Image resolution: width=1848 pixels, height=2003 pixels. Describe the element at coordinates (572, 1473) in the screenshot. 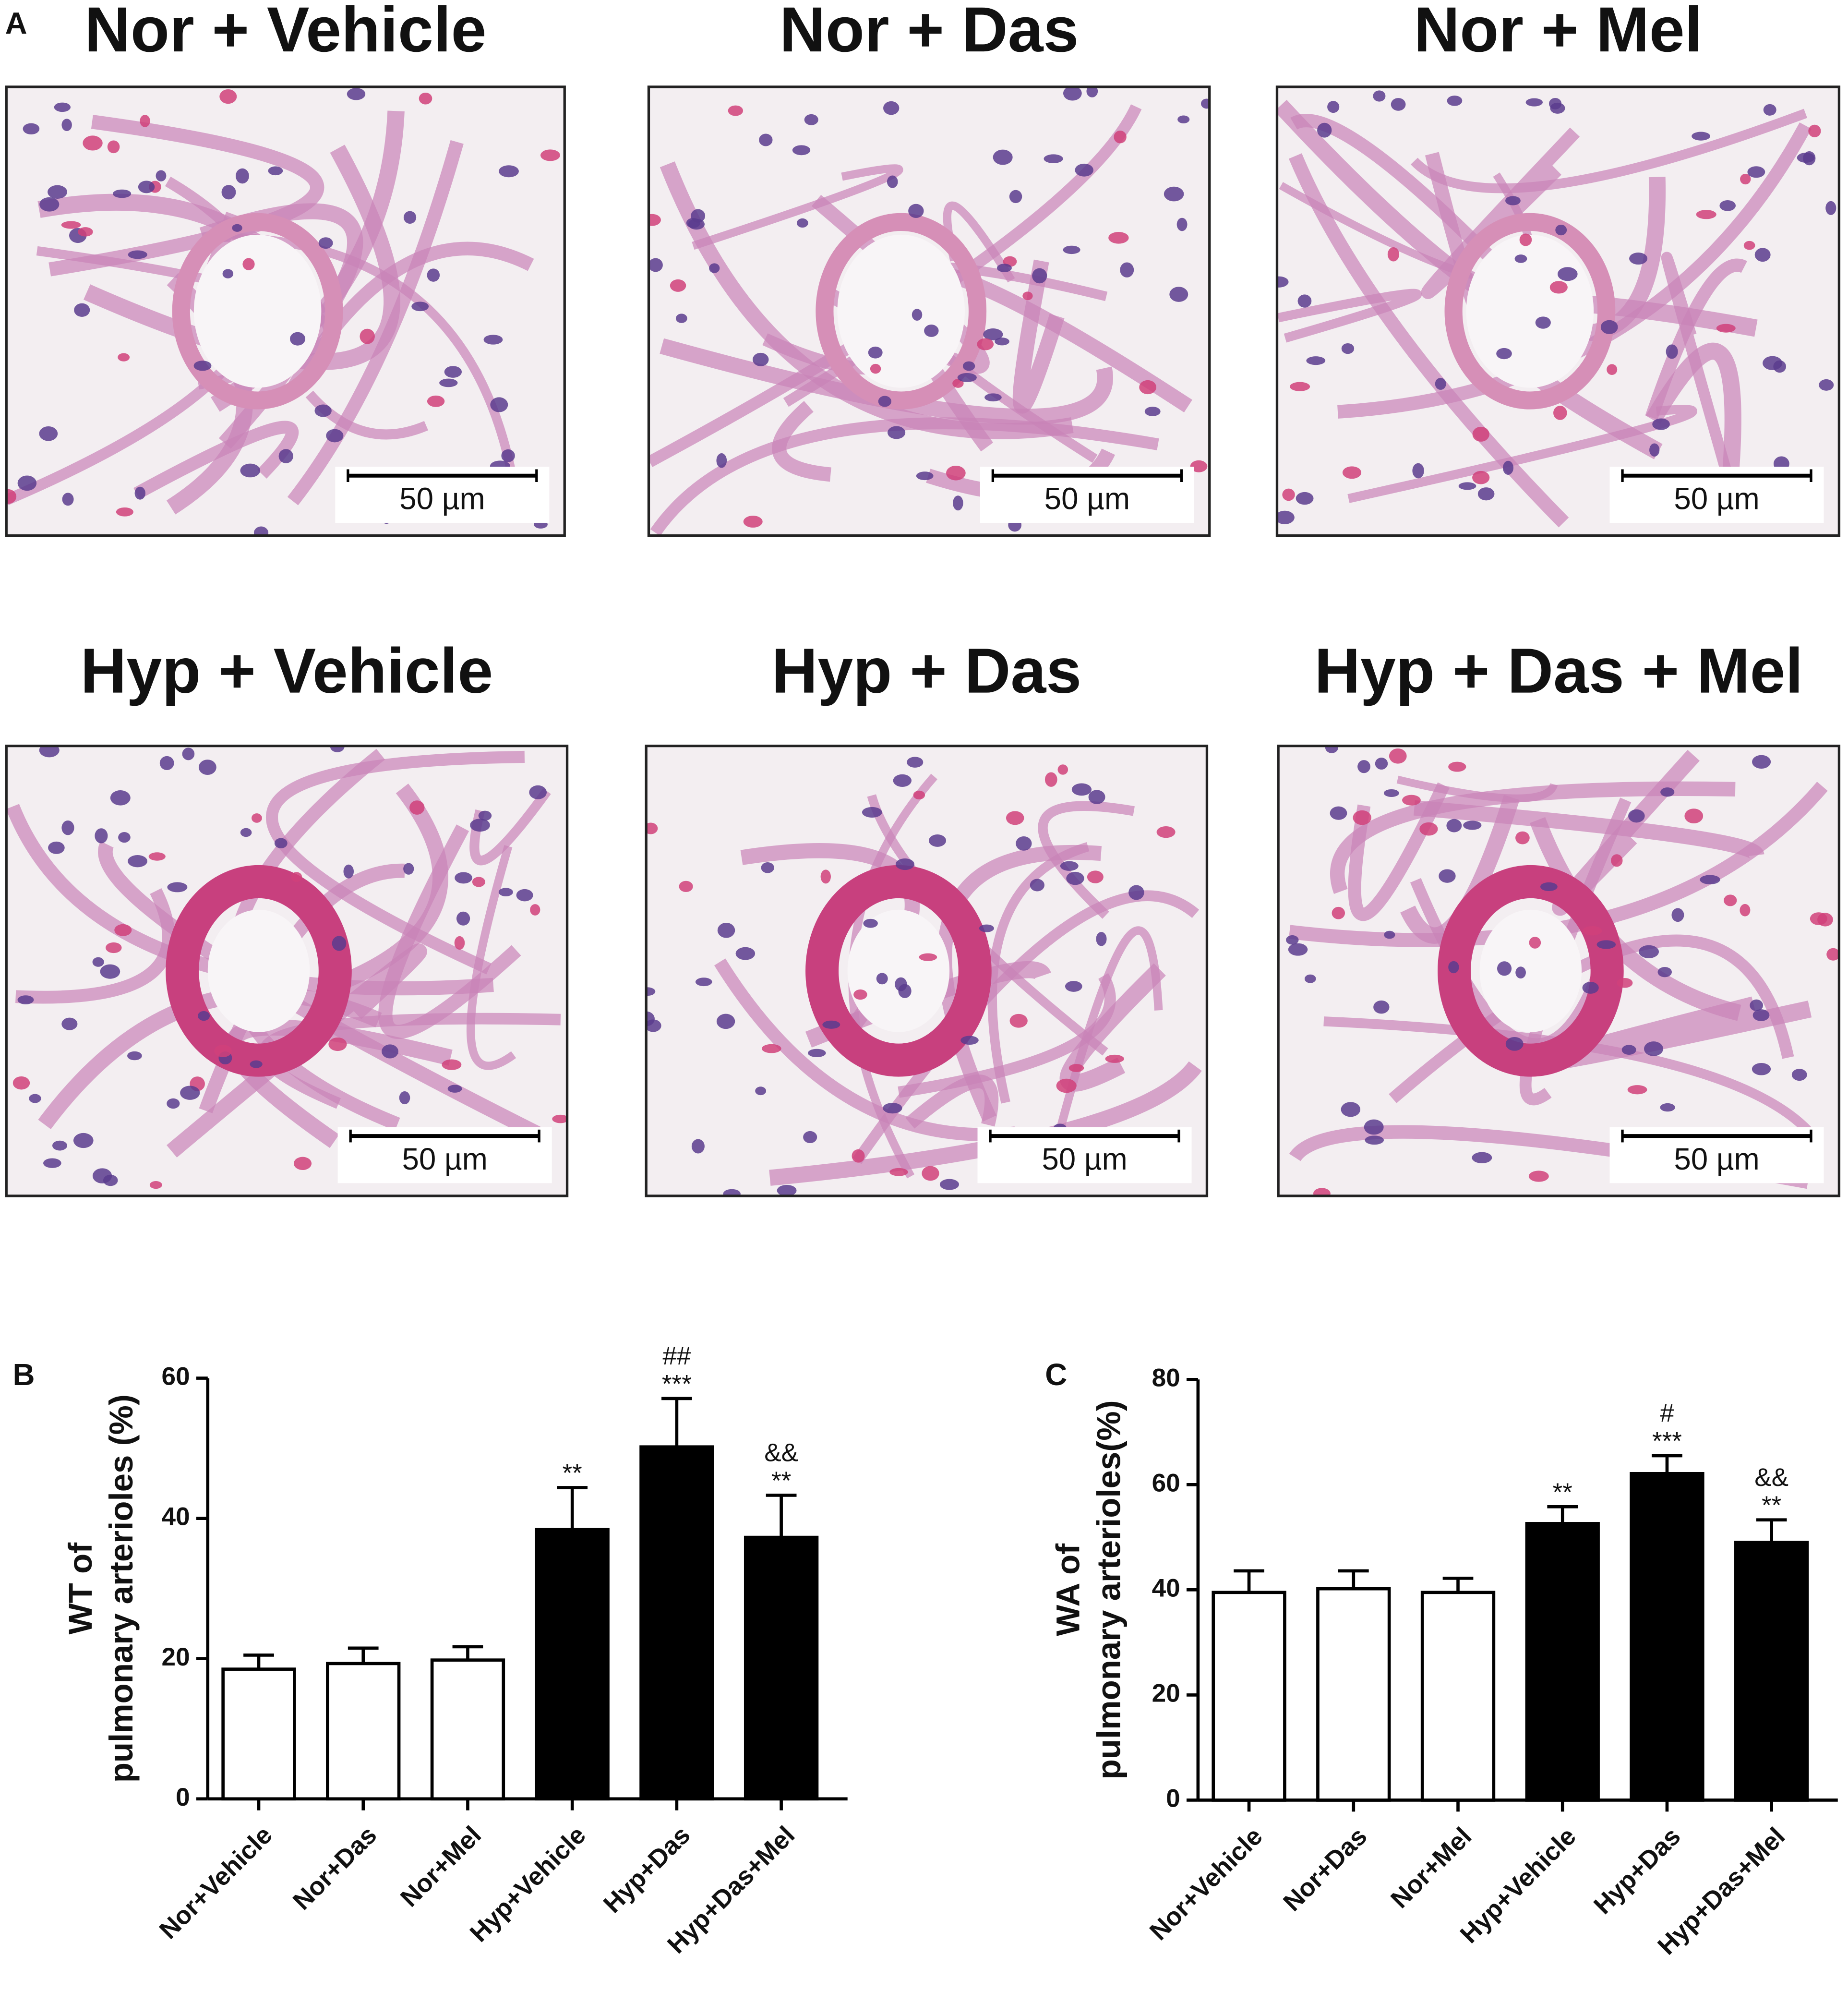

I see `significance-mark: **` at that location.